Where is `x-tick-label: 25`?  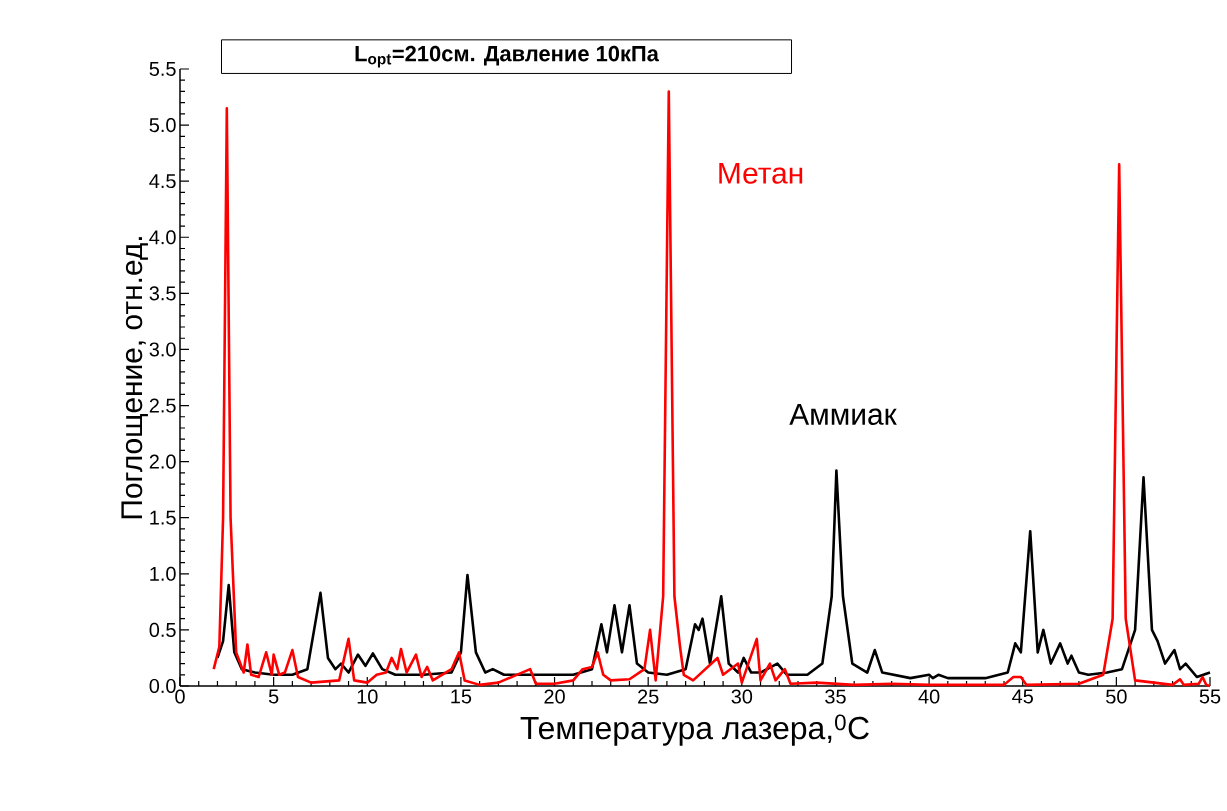
x-tick-label: 25 is located at coordinates (648, 696).